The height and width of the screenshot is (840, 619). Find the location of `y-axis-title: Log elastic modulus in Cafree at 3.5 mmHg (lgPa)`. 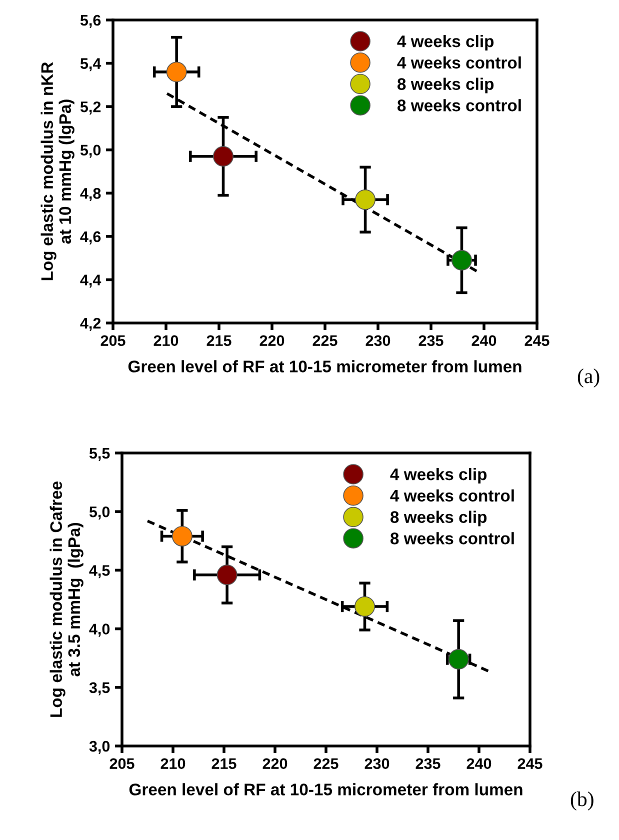

y-axis-title: Log elastic modulus in Cafree at 3.5 mmHg (lgPa) is located at coordinates (67, 599).